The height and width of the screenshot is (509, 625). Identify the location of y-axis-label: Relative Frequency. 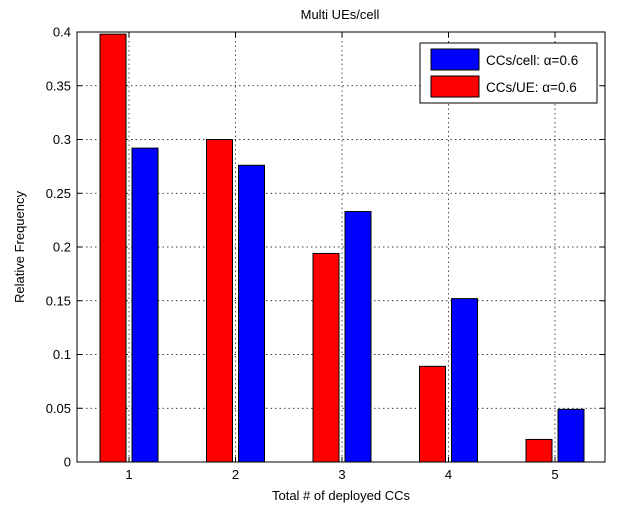
(19, 247).